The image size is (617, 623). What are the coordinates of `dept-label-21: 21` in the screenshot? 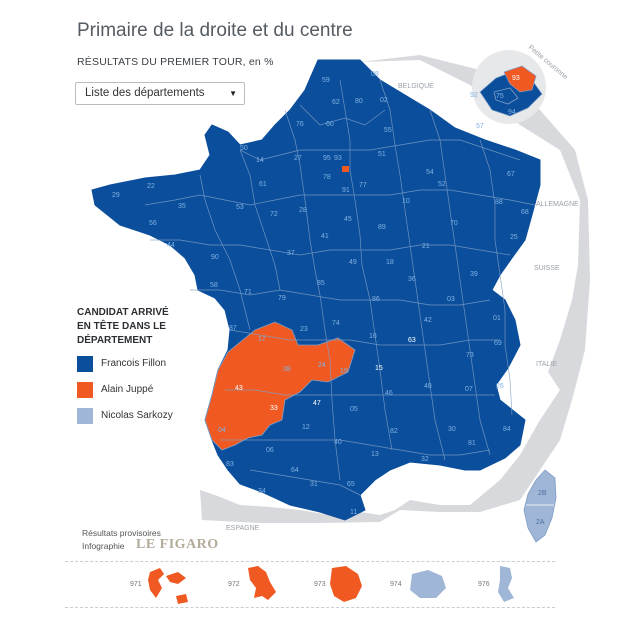 It's located at (426, 246).